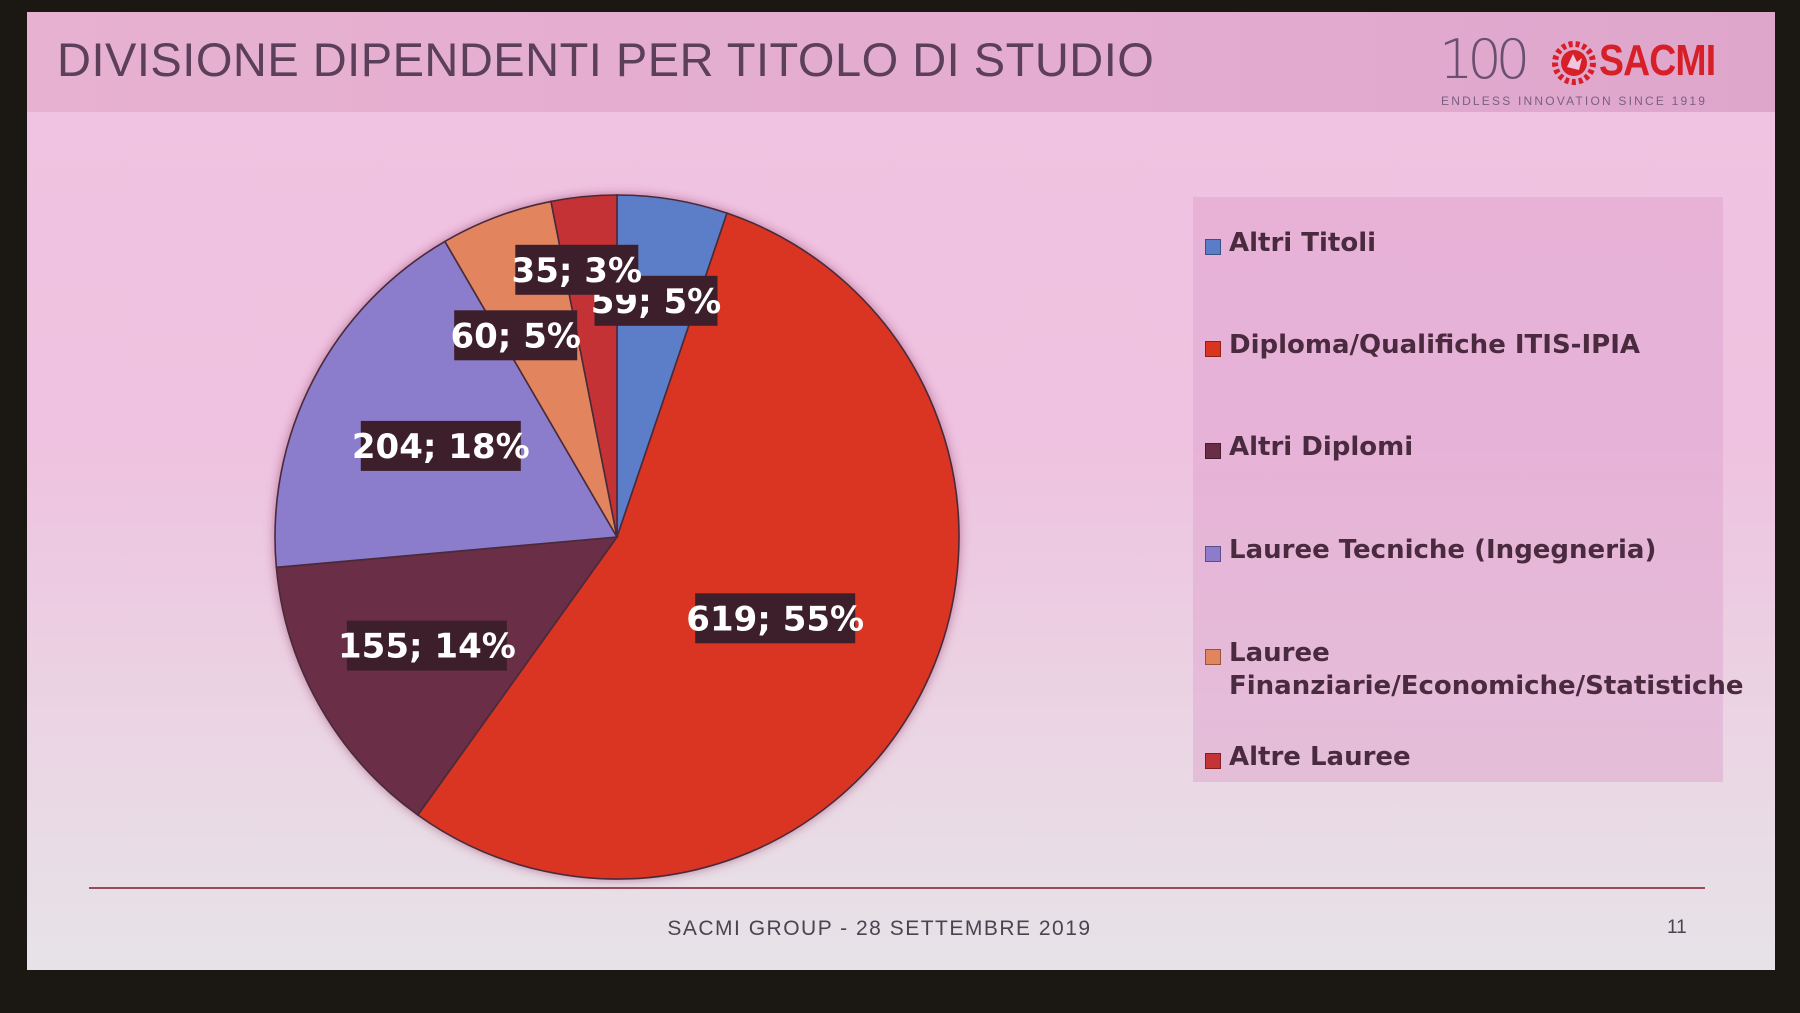  What do you see at coordinates (1484, 59) in the screenshot?
I see `logo-100-mark: 100` at bounding box center [1484, 59].